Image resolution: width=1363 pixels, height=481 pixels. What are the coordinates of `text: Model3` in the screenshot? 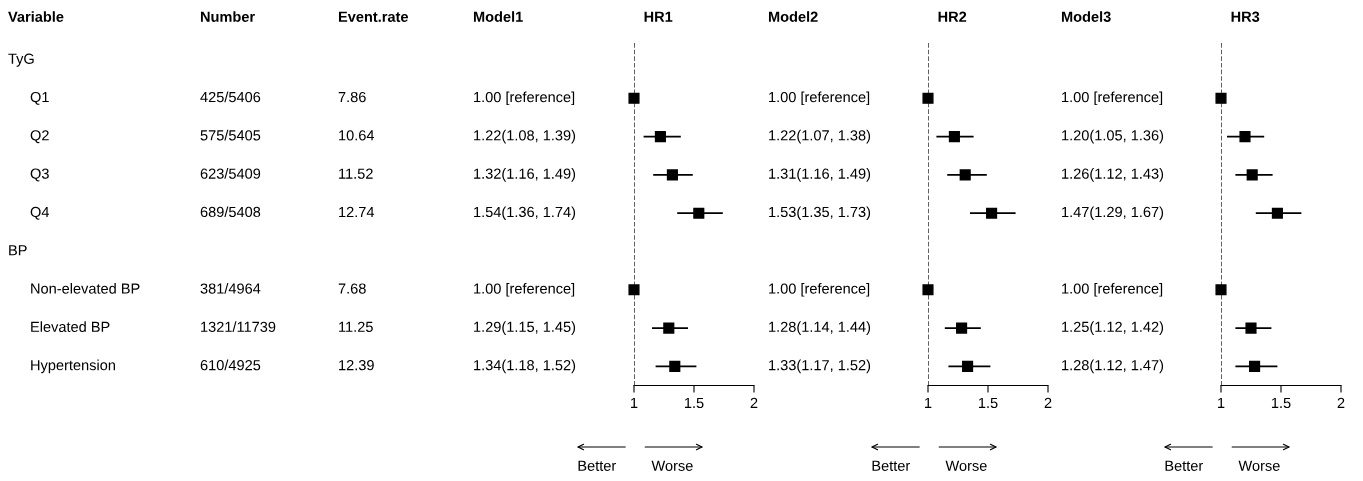 It's located at (1086, 16).